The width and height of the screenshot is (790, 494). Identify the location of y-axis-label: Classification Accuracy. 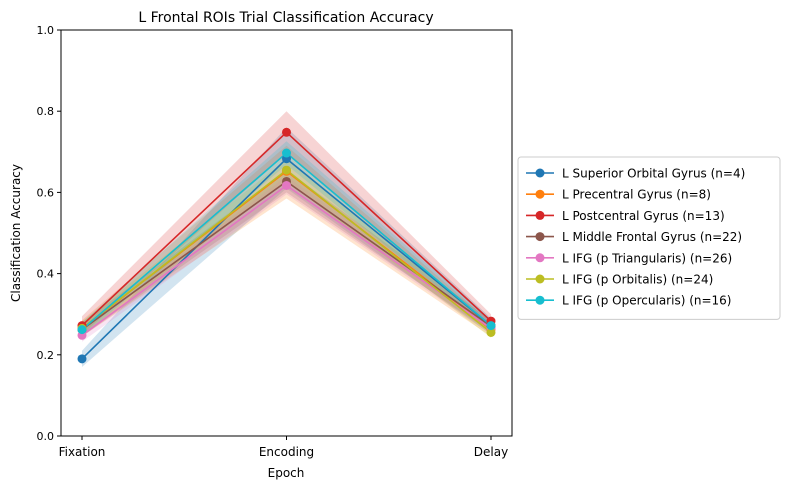
(16, 233).